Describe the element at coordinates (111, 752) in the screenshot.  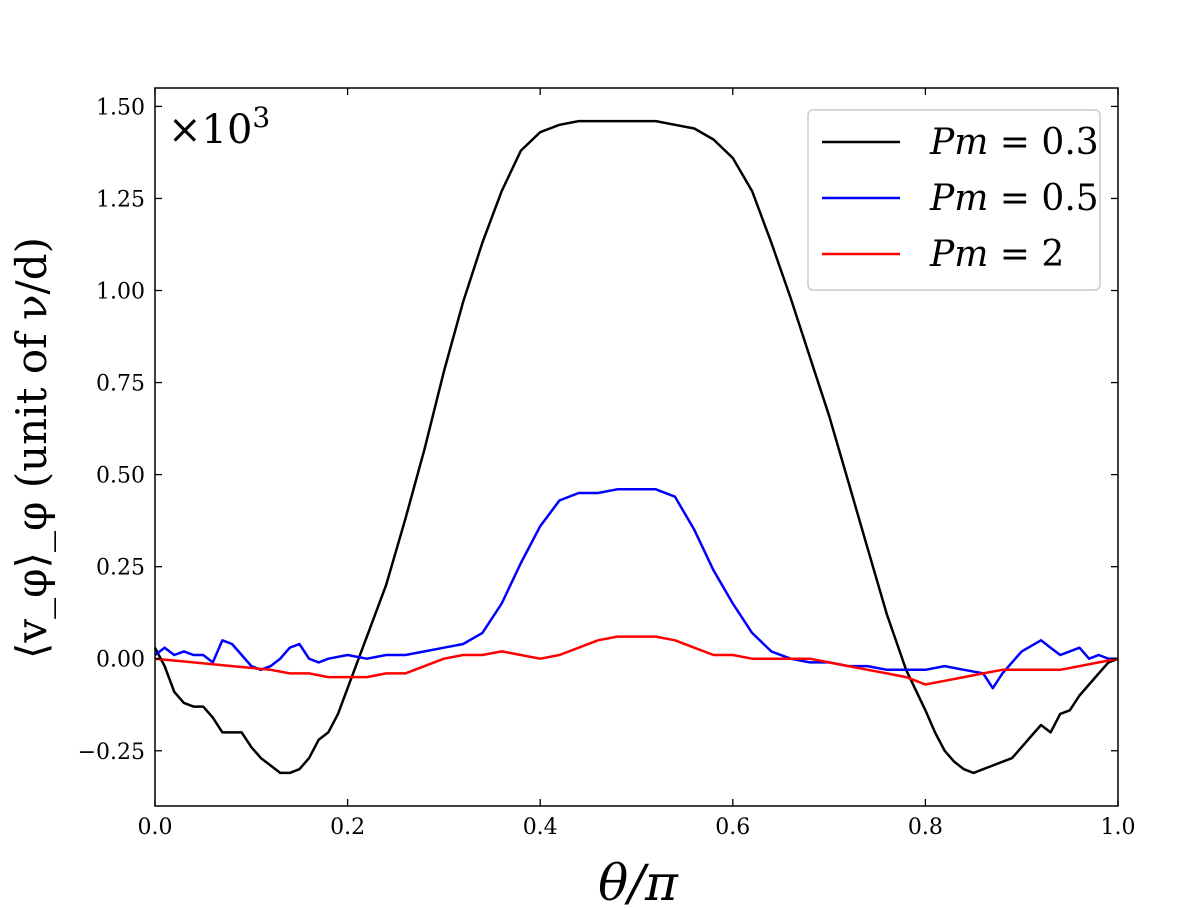
I see `y-tick-label: −0.25` at that location.